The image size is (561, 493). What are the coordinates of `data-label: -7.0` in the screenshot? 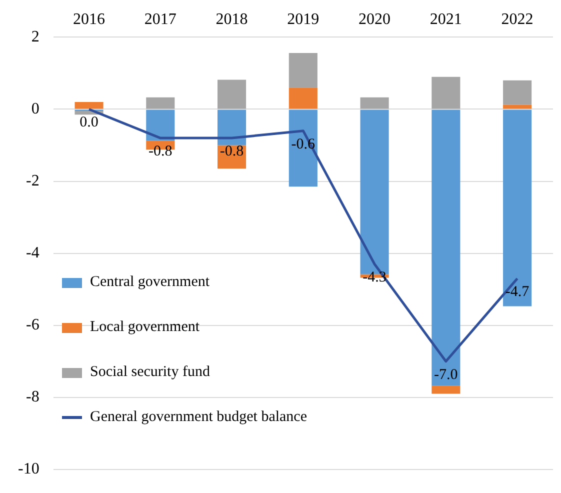 It's located at (446, 374).